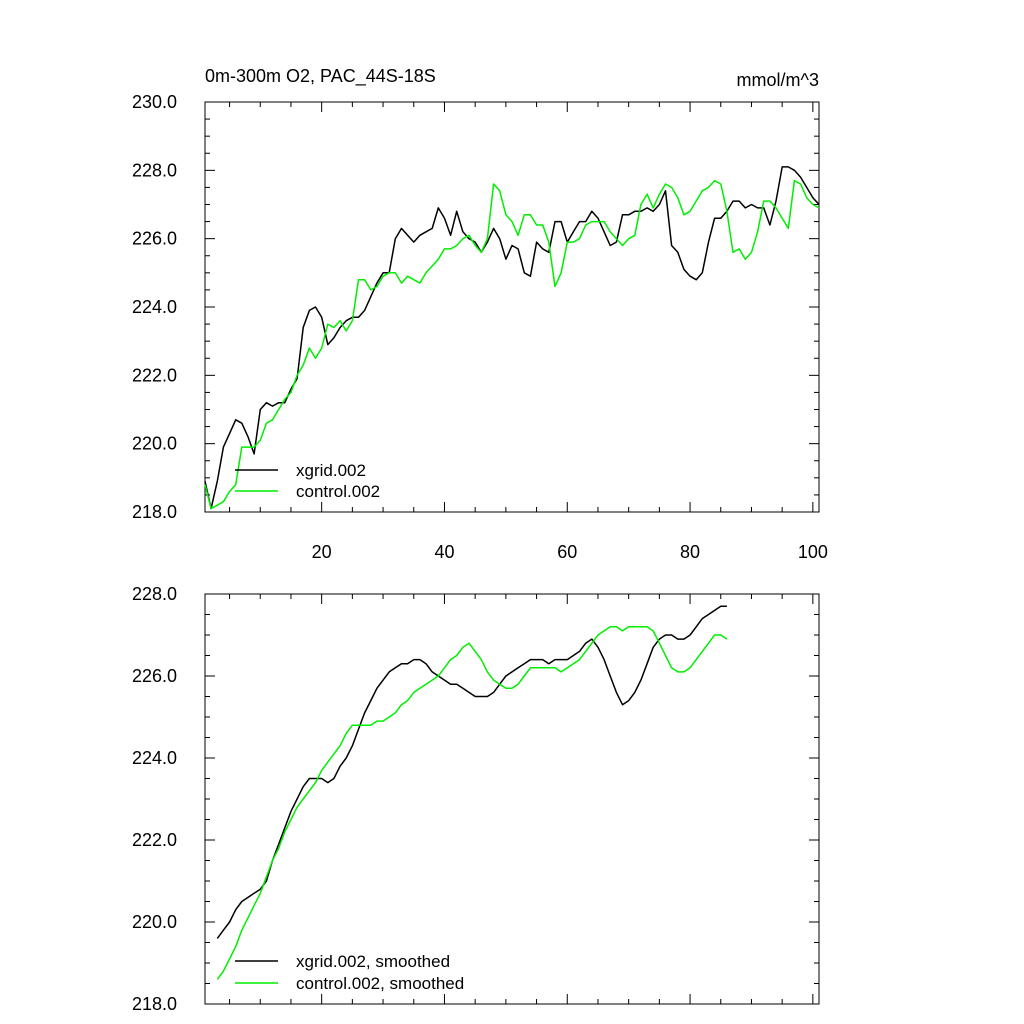 The image size is (1024, 1024). Describe the element at coordinates (154, 840) in the screenshot. I see `bottom-y-tick-label: 222.0` at that location.